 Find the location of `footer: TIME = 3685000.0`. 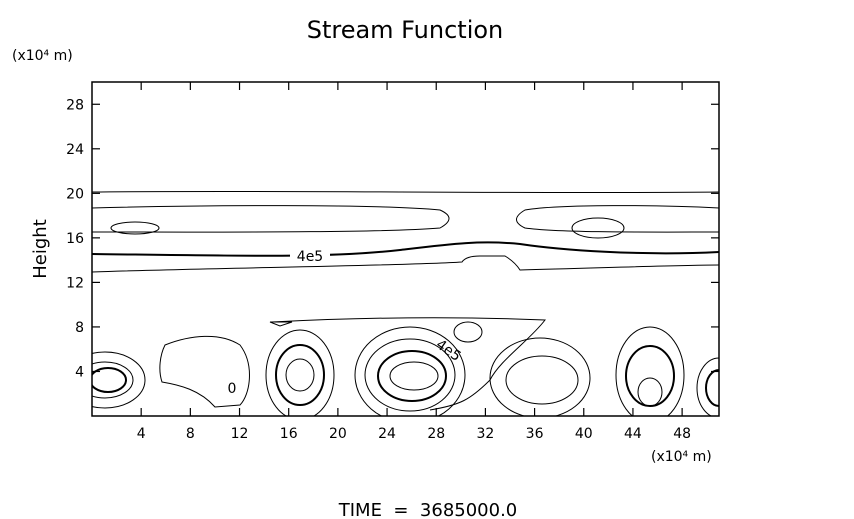

footer: TIME = 3685000.0 is located at coordinates (428, 509).